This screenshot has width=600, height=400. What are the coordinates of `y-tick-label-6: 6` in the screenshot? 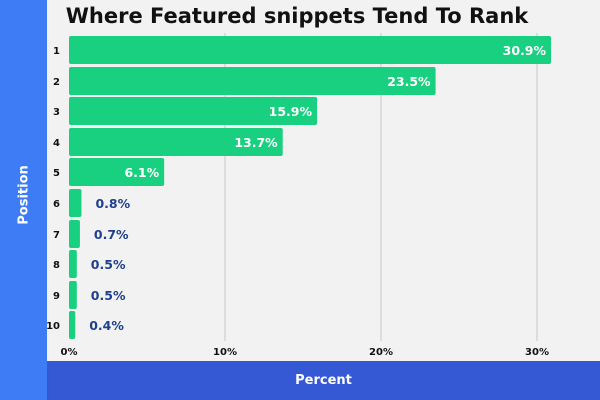 It's located at (56, 204).